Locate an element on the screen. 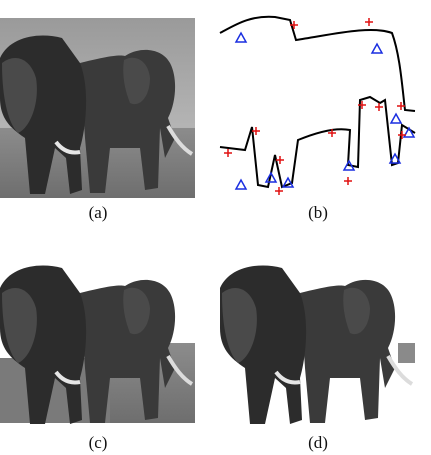 The width and height of the screenshot is (431, 455). caption: (c) is located at coordinates (98, 442).